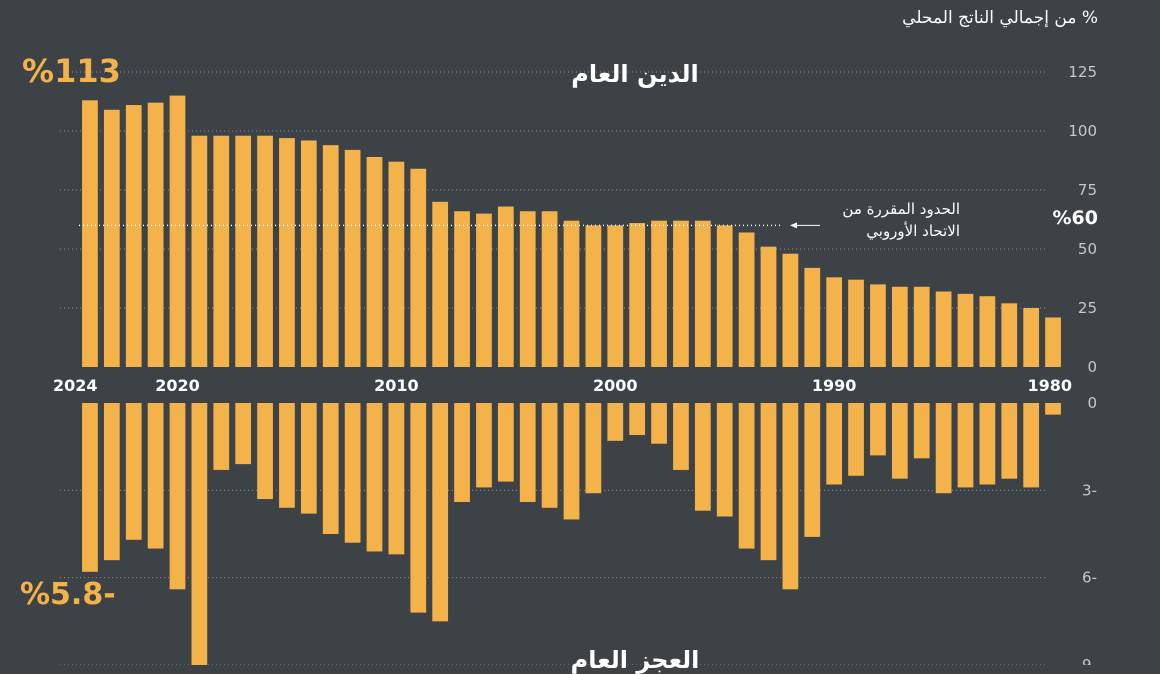 This screenshot has height=674, width=1160. I want to click on deficit-y-tick-label: 6-, so click(1089, 578).